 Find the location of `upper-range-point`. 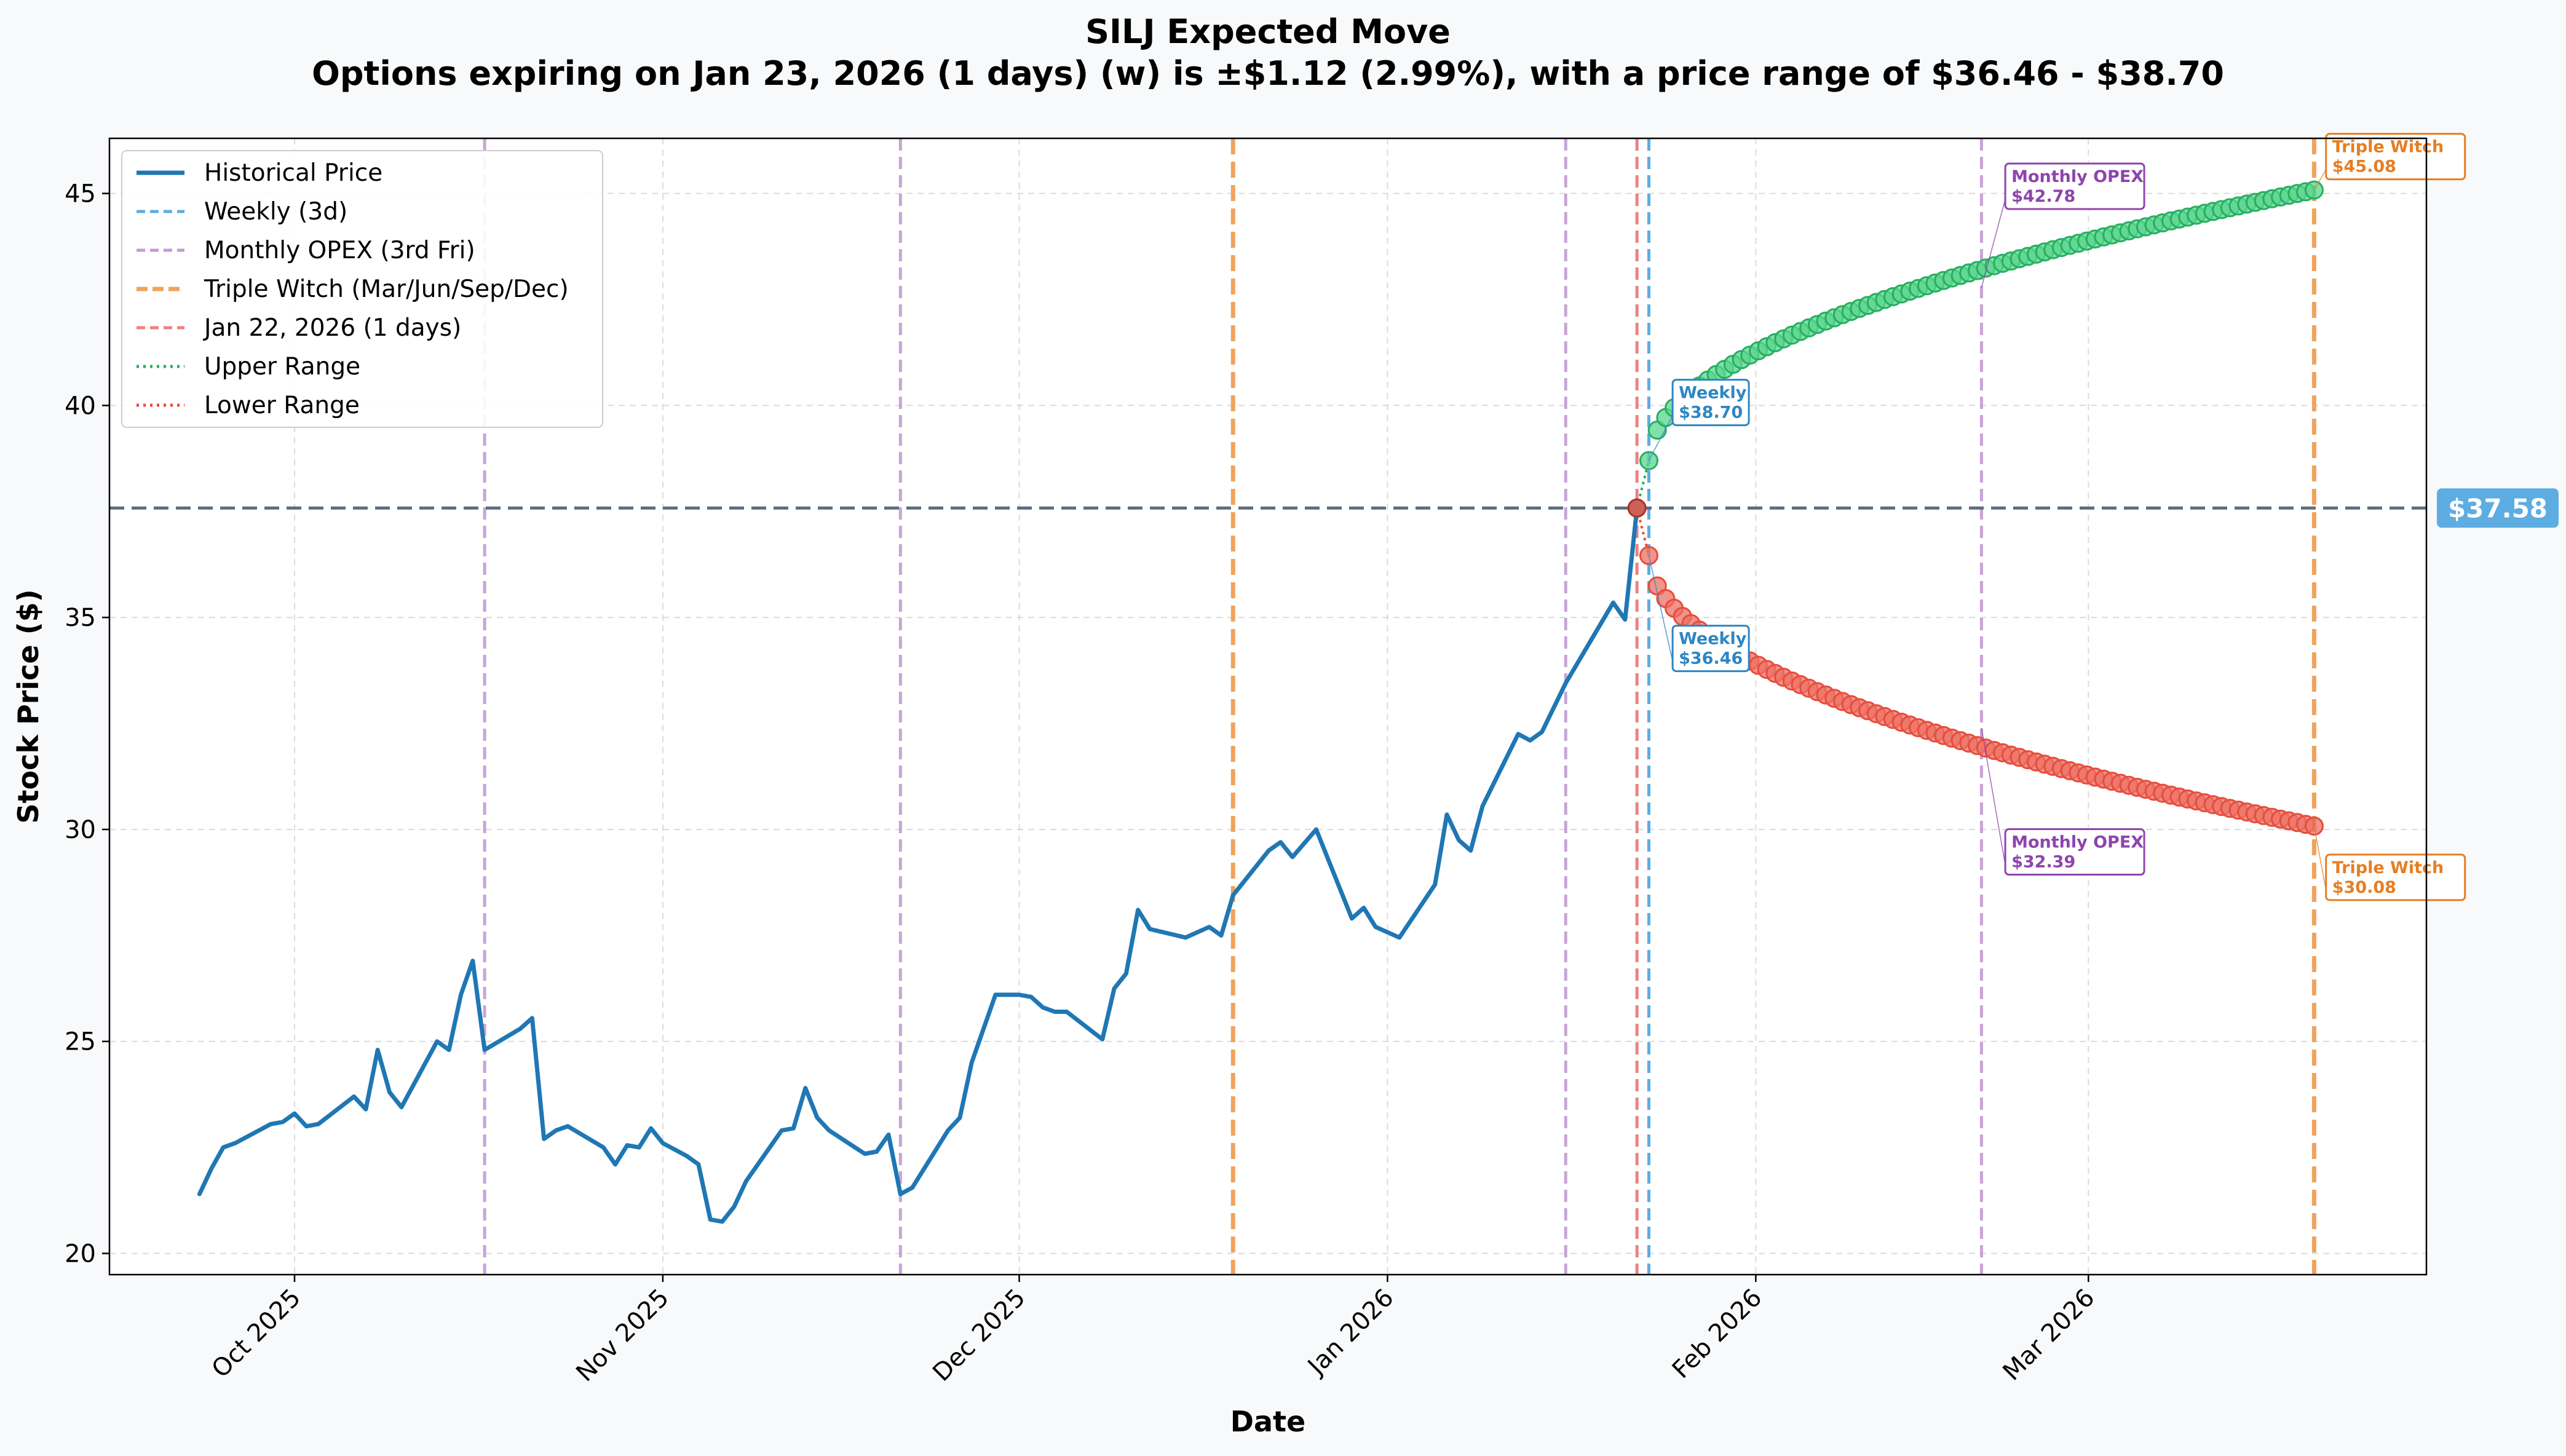

upper-range-point is located at coordinates (1648, 461).